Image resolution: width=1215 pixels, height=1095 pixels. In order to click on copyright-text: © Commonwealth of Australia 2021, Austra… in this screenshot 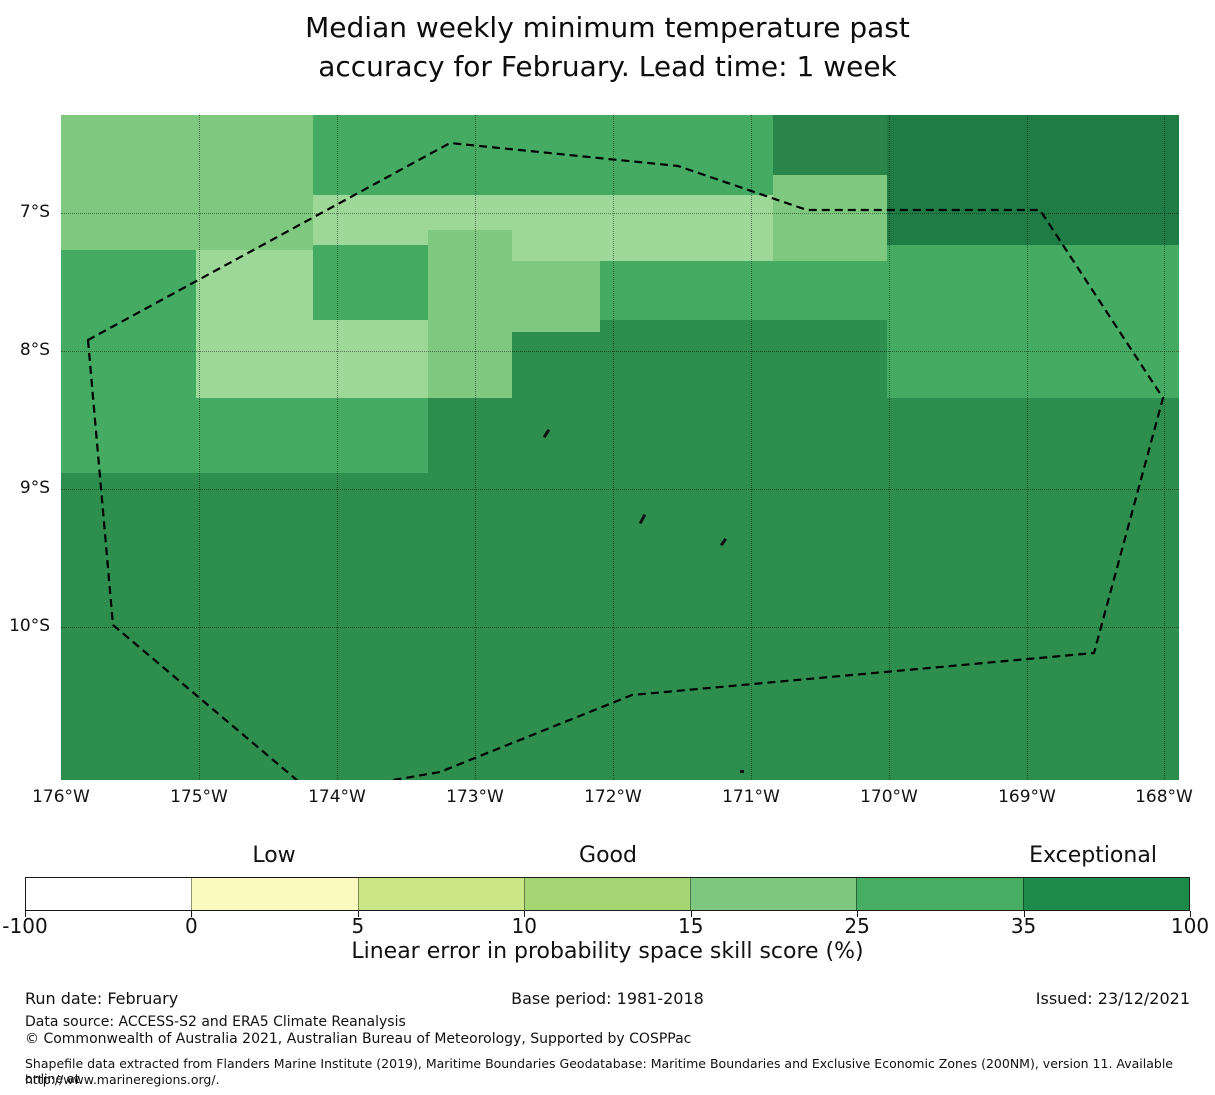, I will do `click(358, 1039)`.